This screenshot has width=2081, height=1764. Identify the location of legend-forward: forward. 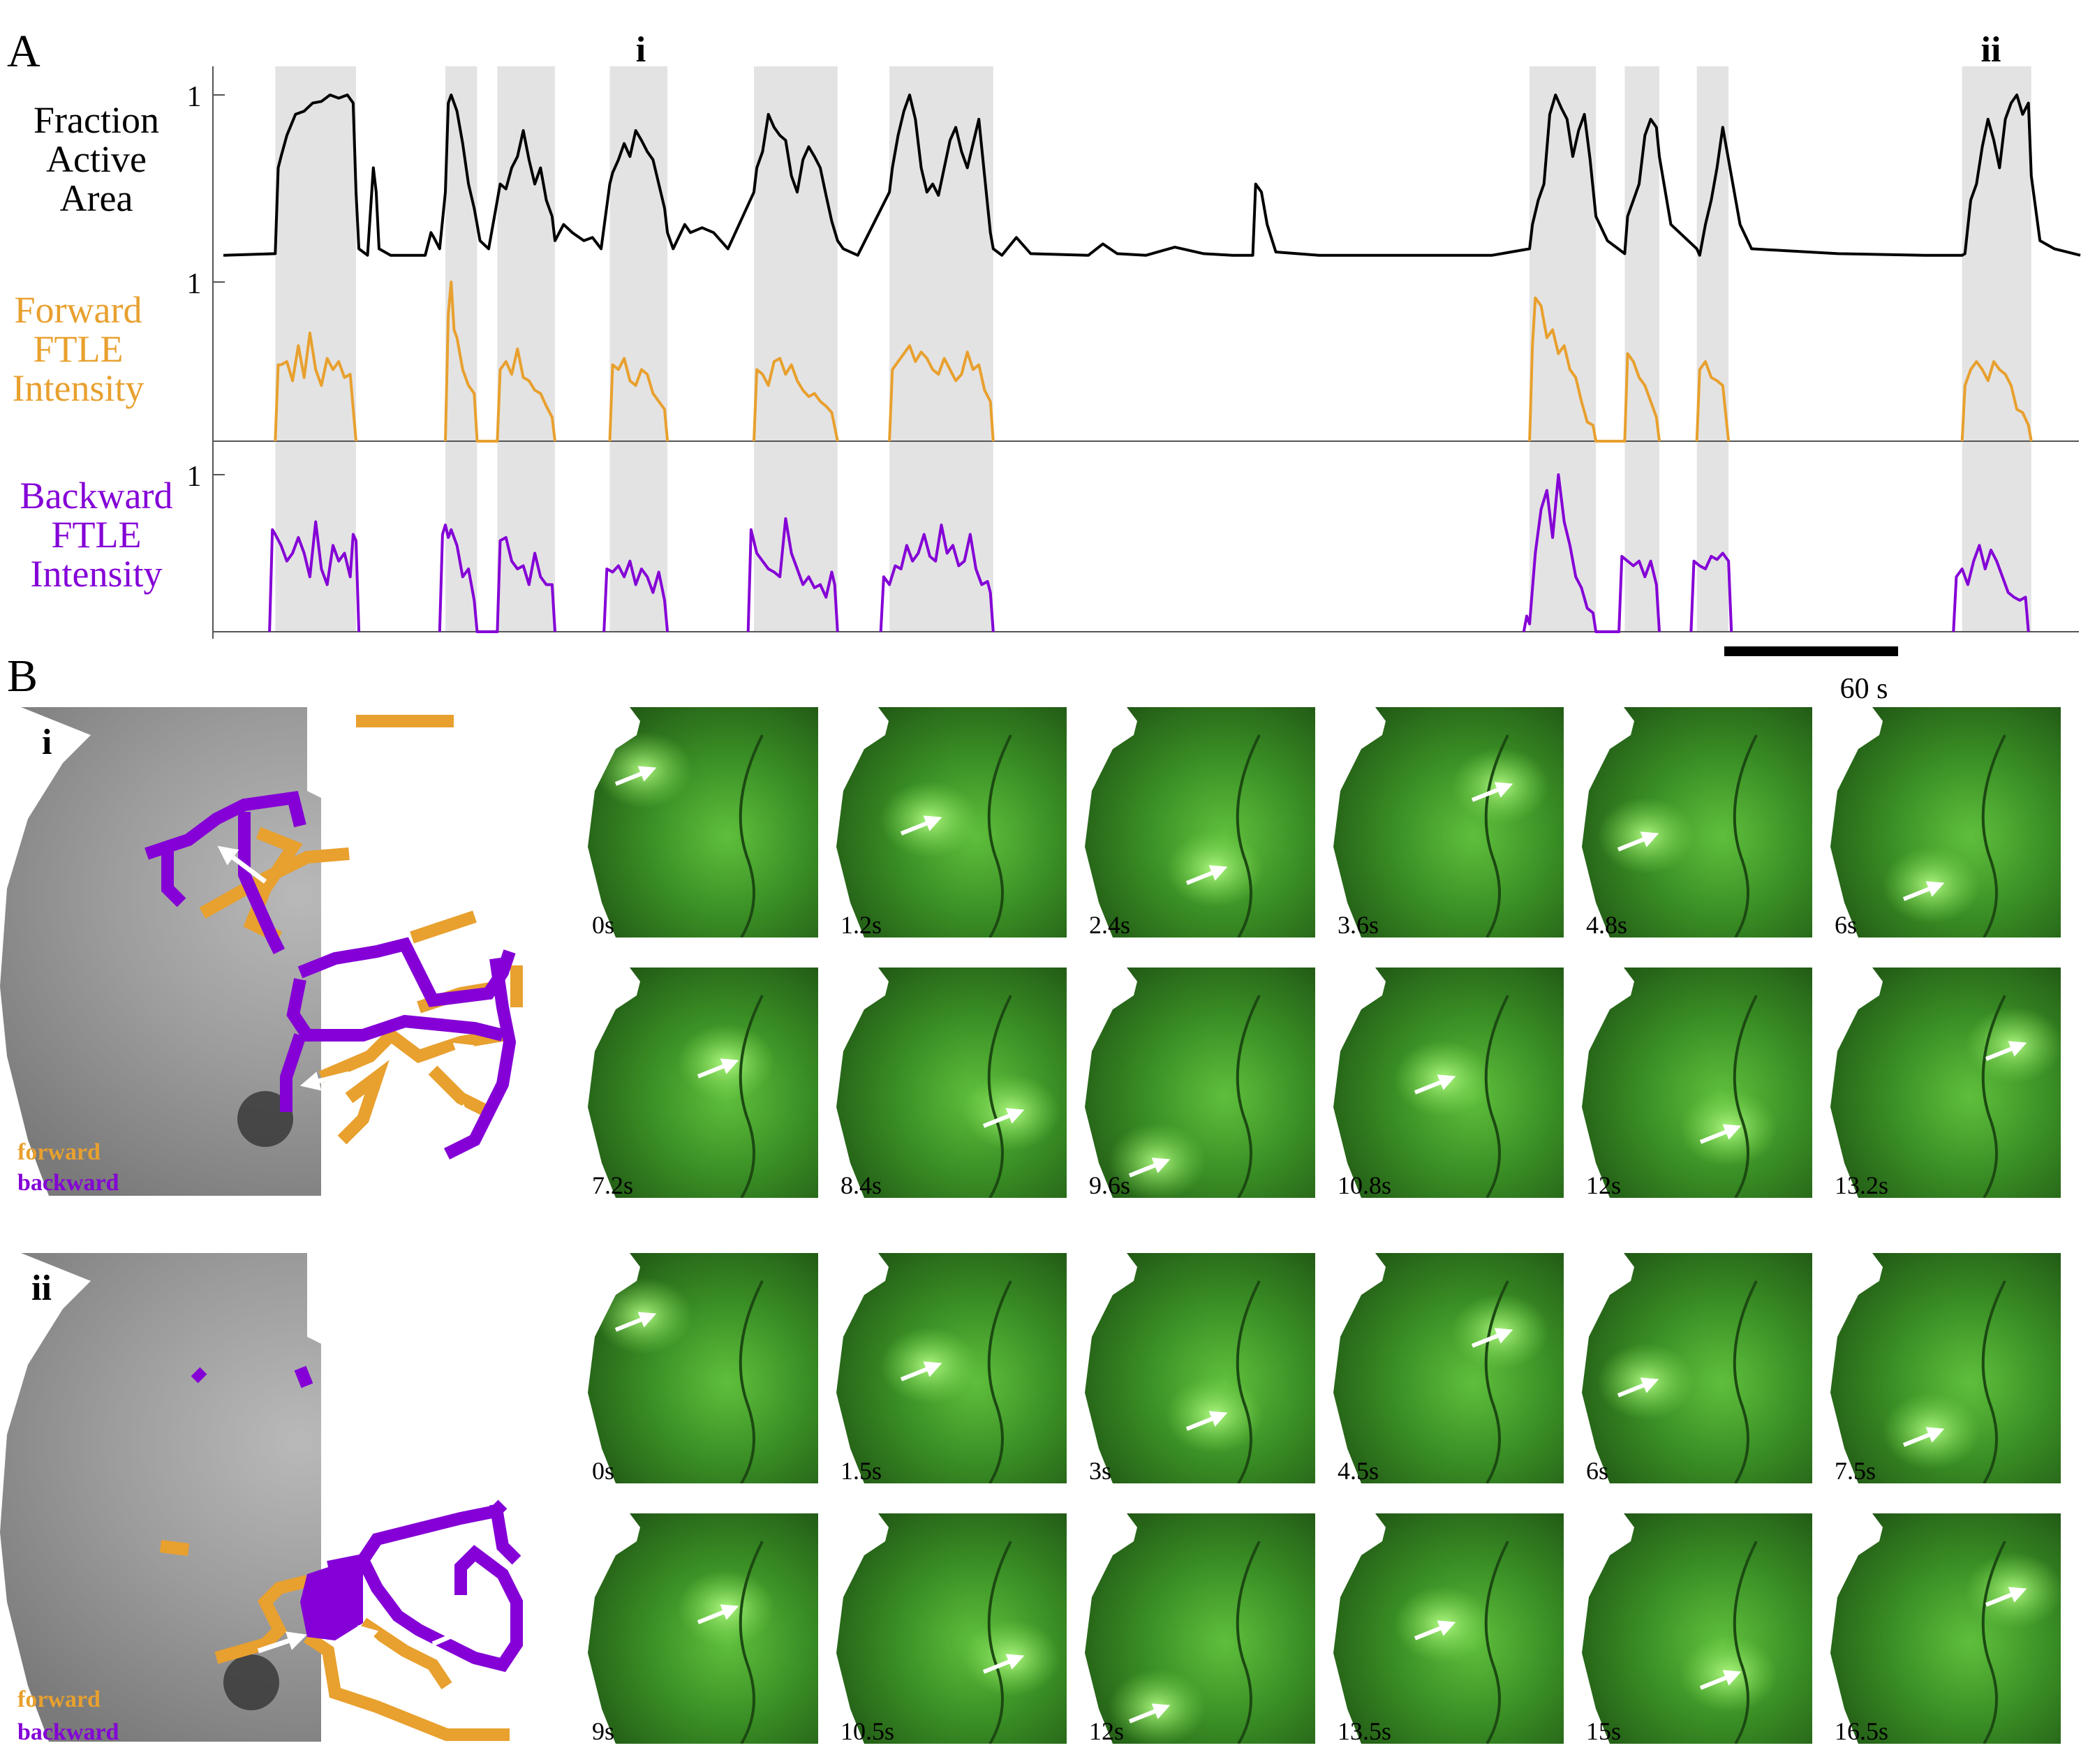
(59, 1699).